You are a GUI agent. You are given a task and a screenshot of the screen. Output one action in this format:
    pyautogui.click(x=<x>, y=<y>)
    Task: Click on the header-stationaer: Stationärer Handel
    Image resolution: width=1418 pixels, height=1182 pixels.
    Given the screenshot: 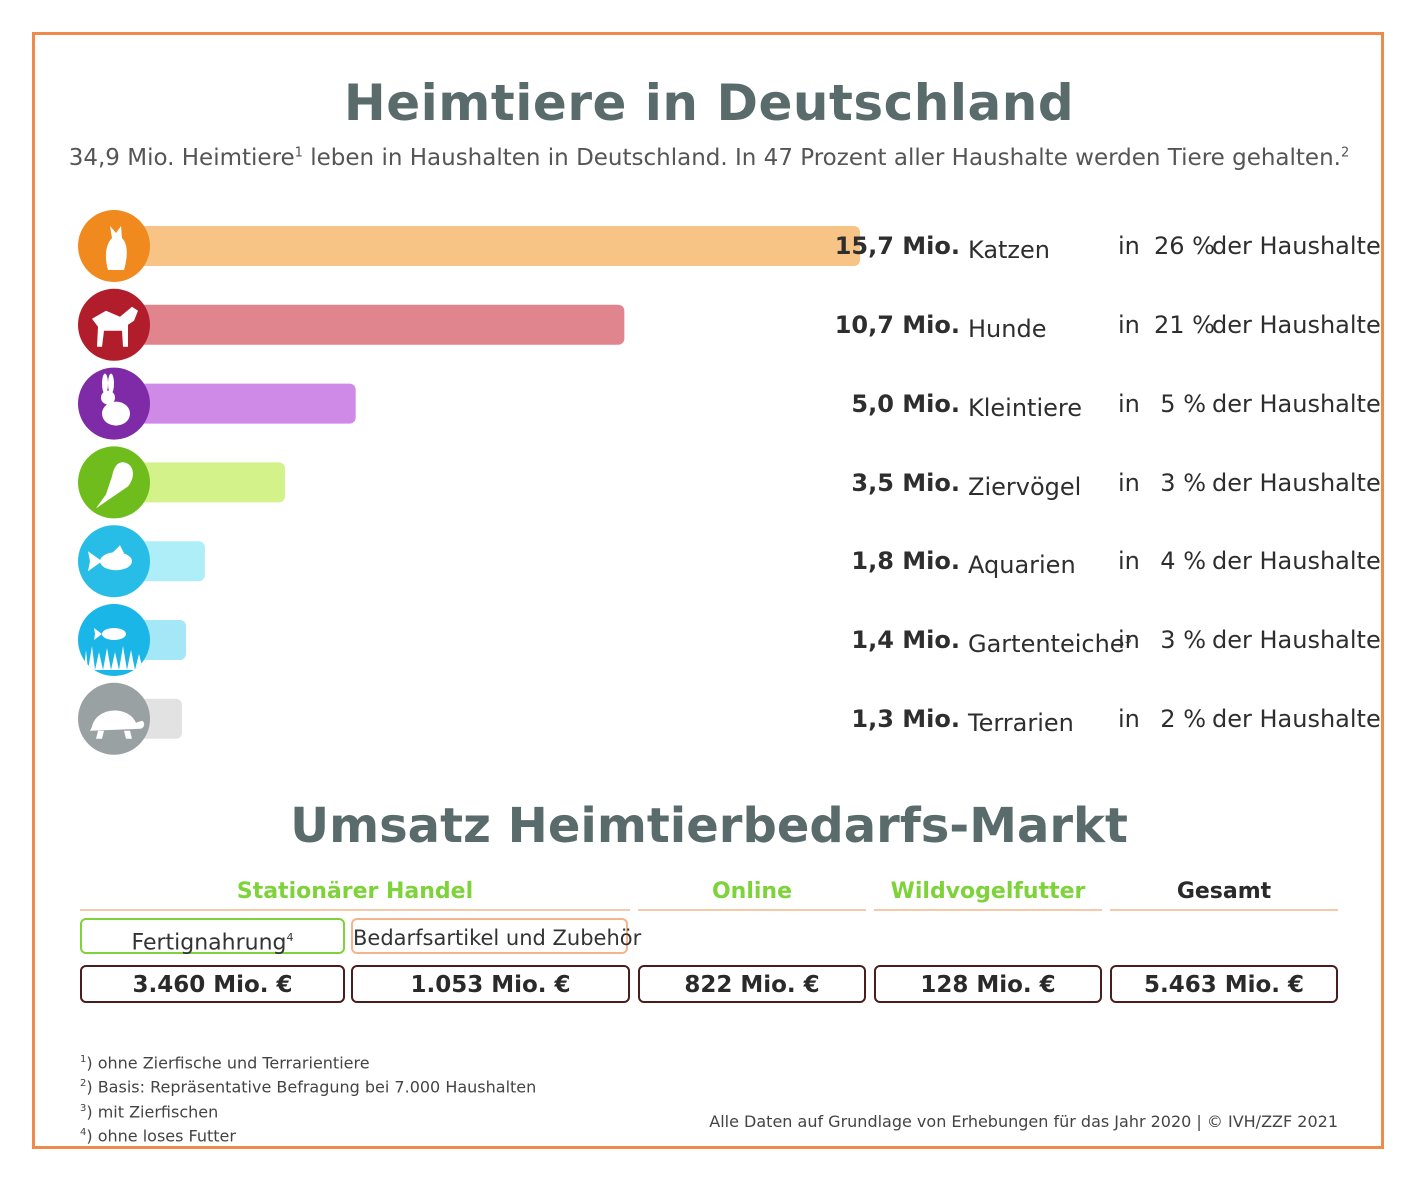 What is the action you would take?
    pyautogui.click(x=355, y=891)
    